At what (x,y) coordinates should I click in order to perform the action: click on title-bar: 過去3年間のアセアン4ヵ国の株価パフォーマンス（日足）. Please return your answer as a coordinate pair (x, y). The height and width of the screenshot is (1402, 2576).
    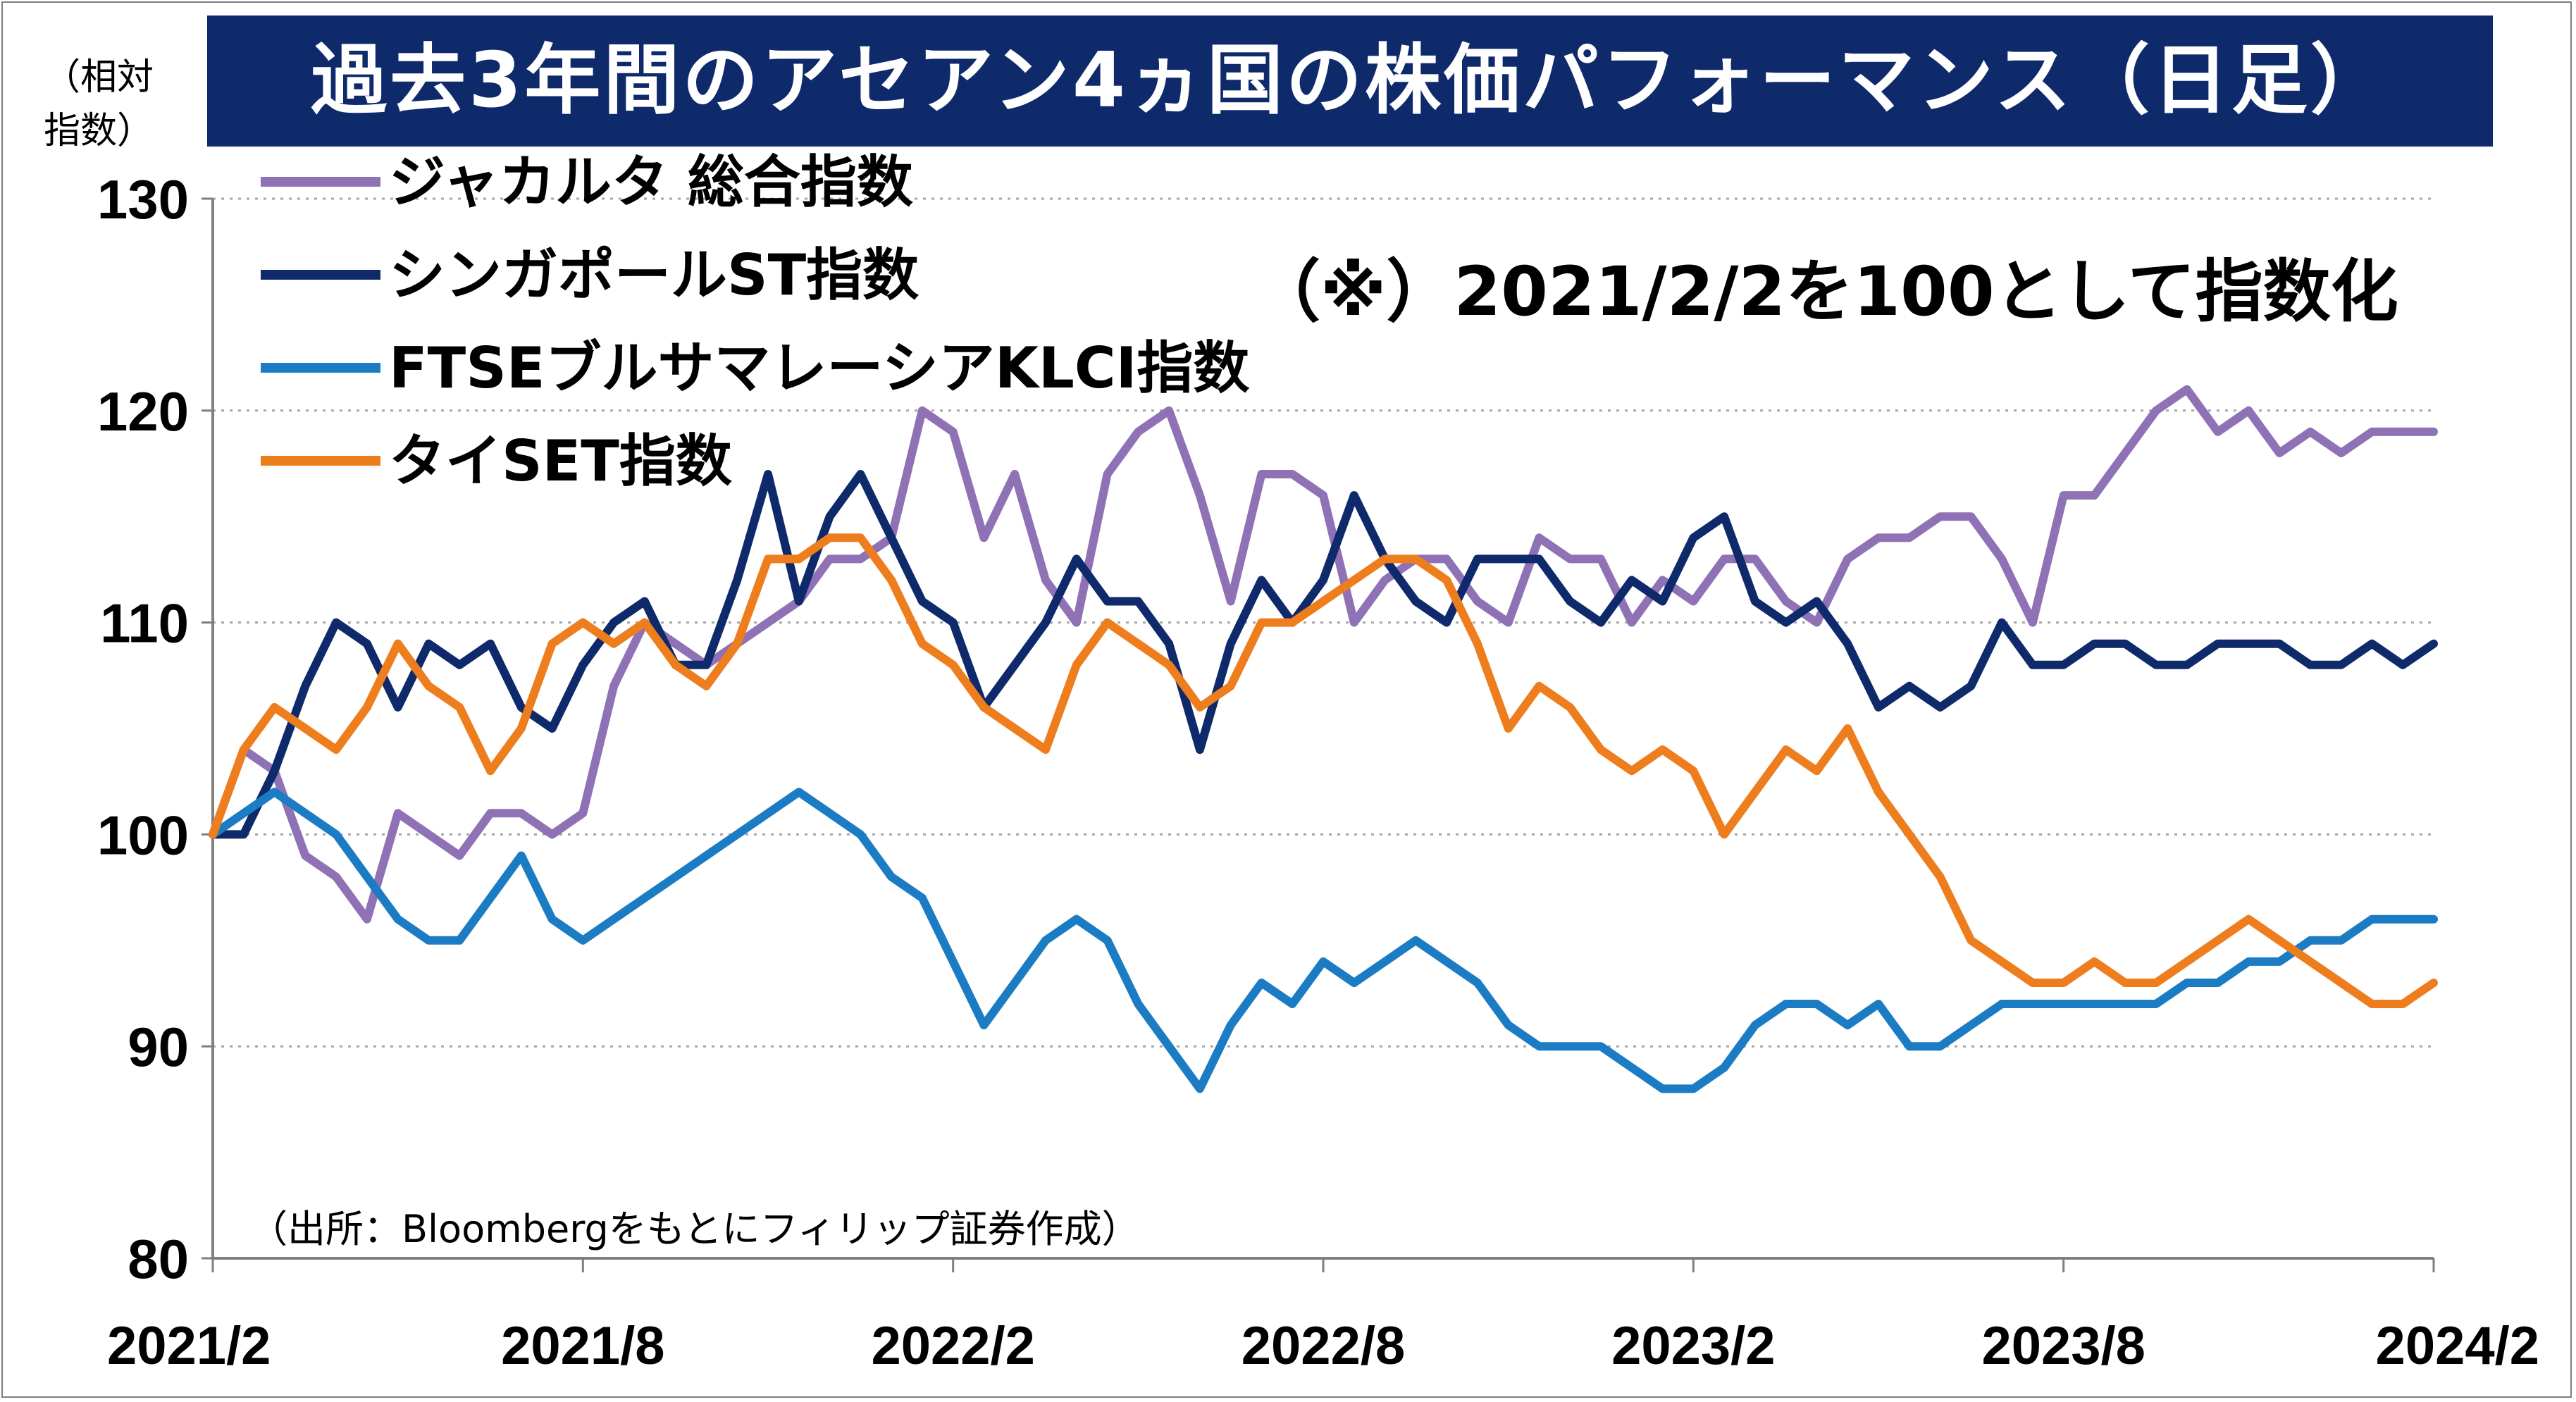
    Looking at the image, I should click on (1350, 81).